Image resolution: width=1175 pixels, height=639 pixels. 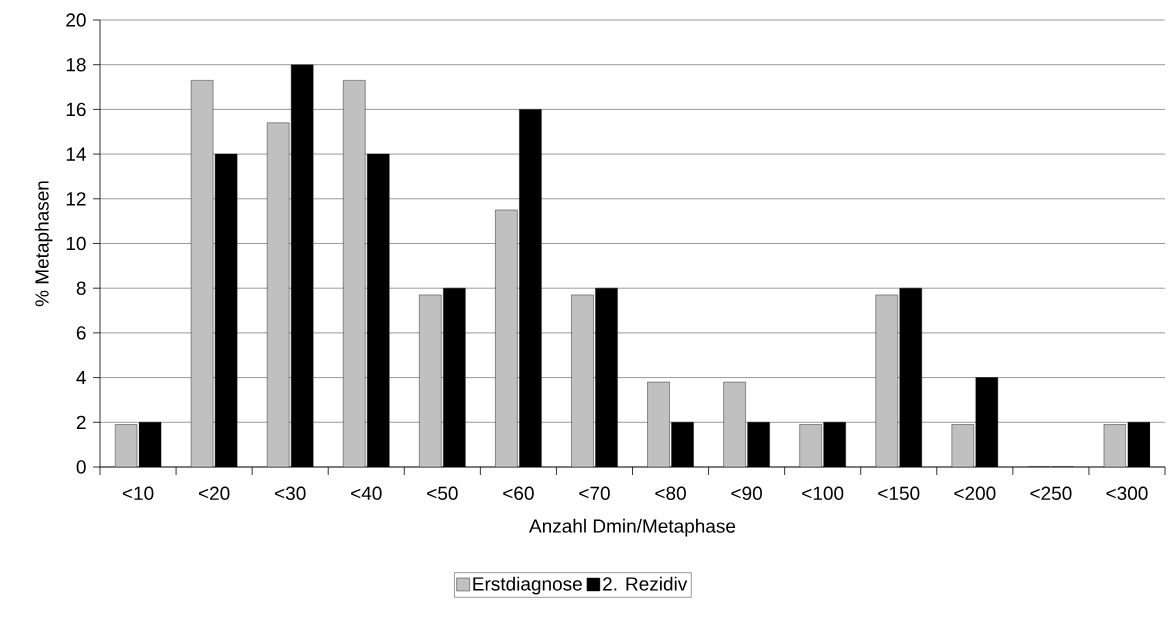 What do you see at coordinates (81, 288) in the screenshot?
I see `y-tick-label: 8` at bounding box center [81, 288].